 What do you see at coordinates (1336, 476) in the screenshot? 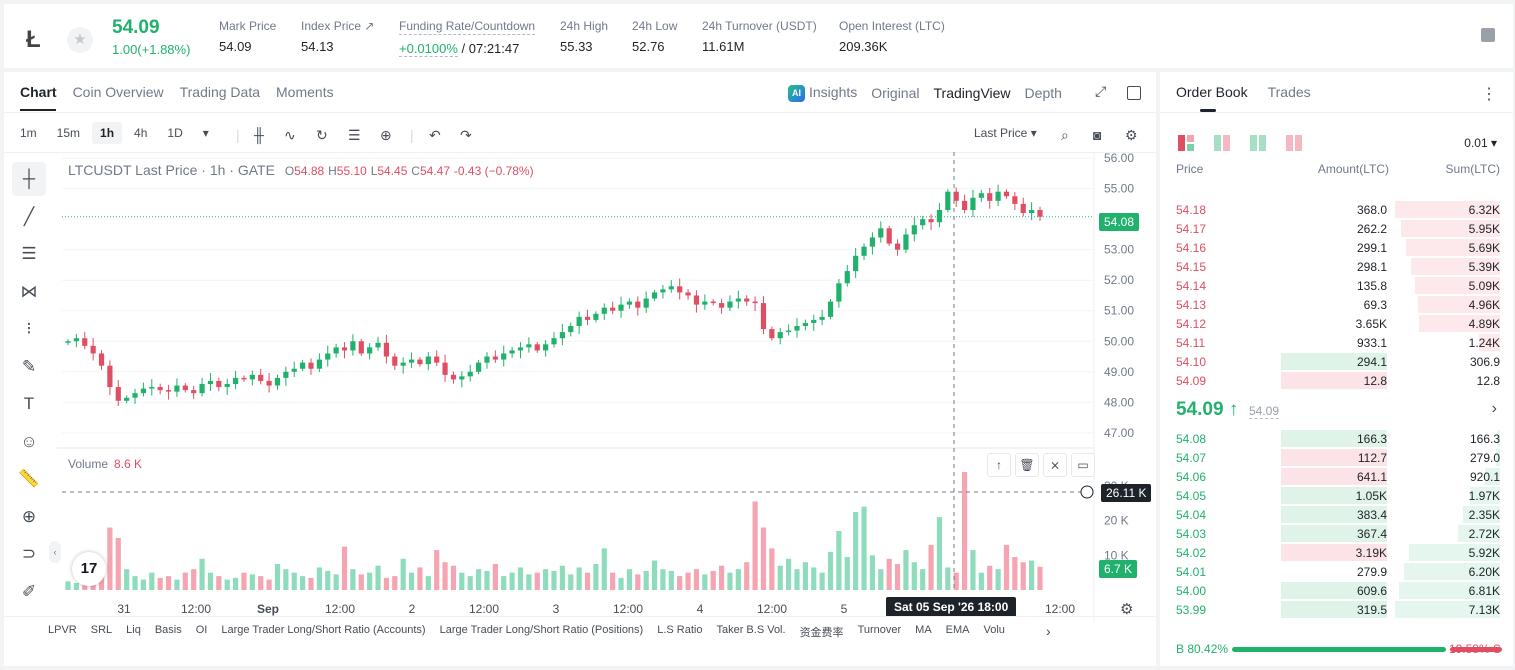
I see `bid-row: 54.06 641.1 920.1` at bounding box center [1336, 476].